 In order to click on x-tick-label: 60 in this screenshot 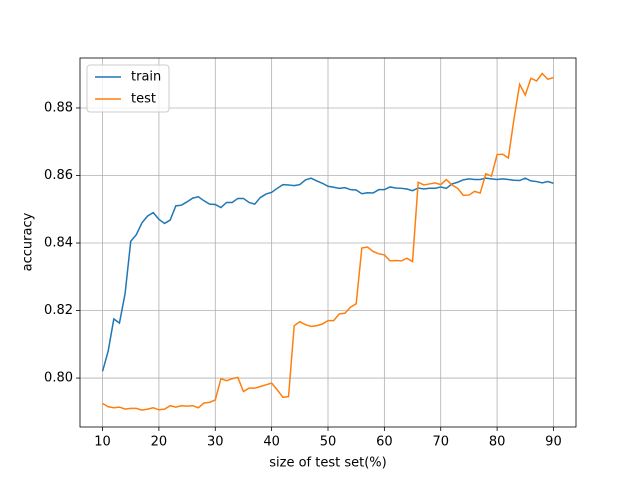, I will do `click(384, 442)`.